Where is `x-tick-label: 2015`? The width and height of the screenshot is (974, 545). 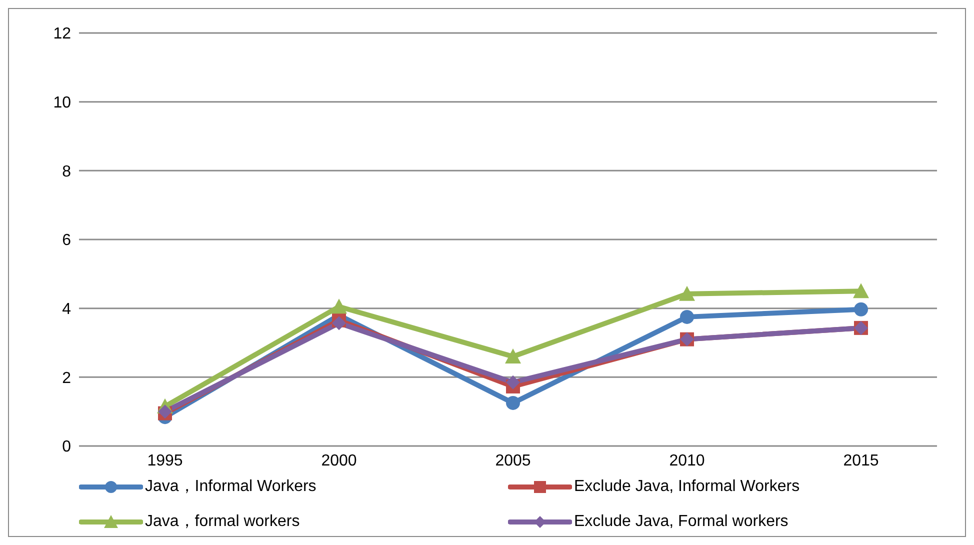
x-tick-label: 2015 is located at coordinates (861, 461).